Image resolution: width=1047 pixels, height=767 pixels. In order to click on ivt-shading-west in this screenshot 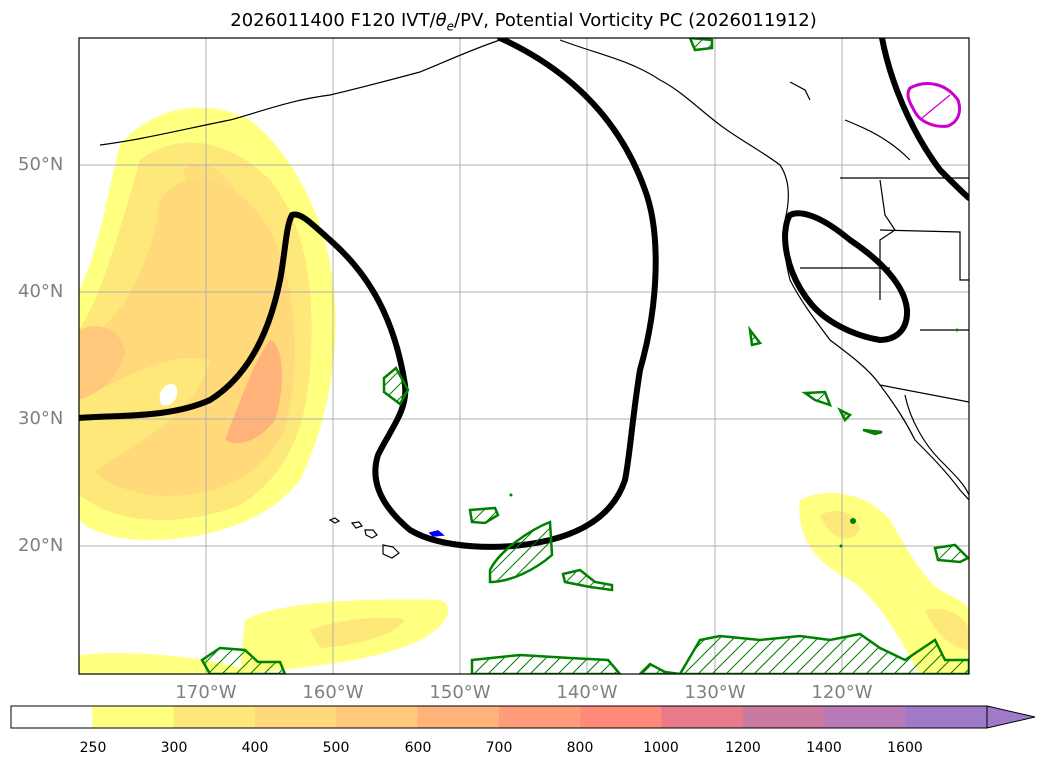, I will do `click(207, 323)`.